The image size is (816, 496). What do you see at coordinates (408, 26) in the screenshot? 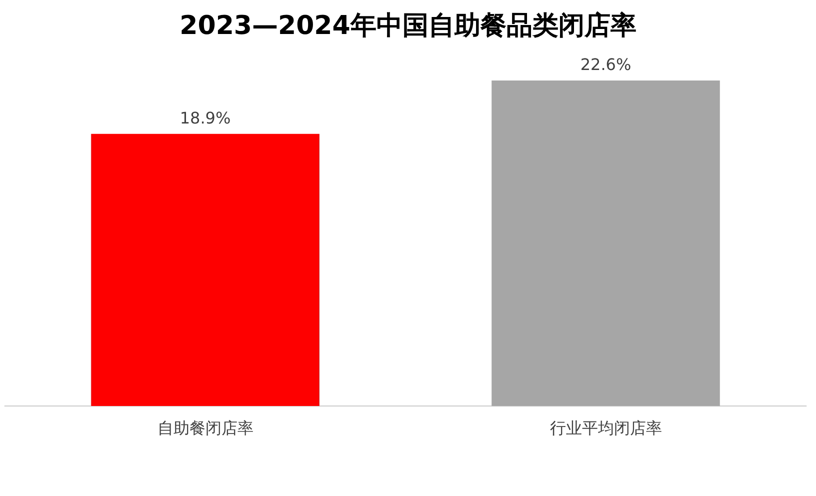
I see `chart-title: 2023—2024年中国自助餐品类闭店率` at bounding box center [408, 26].